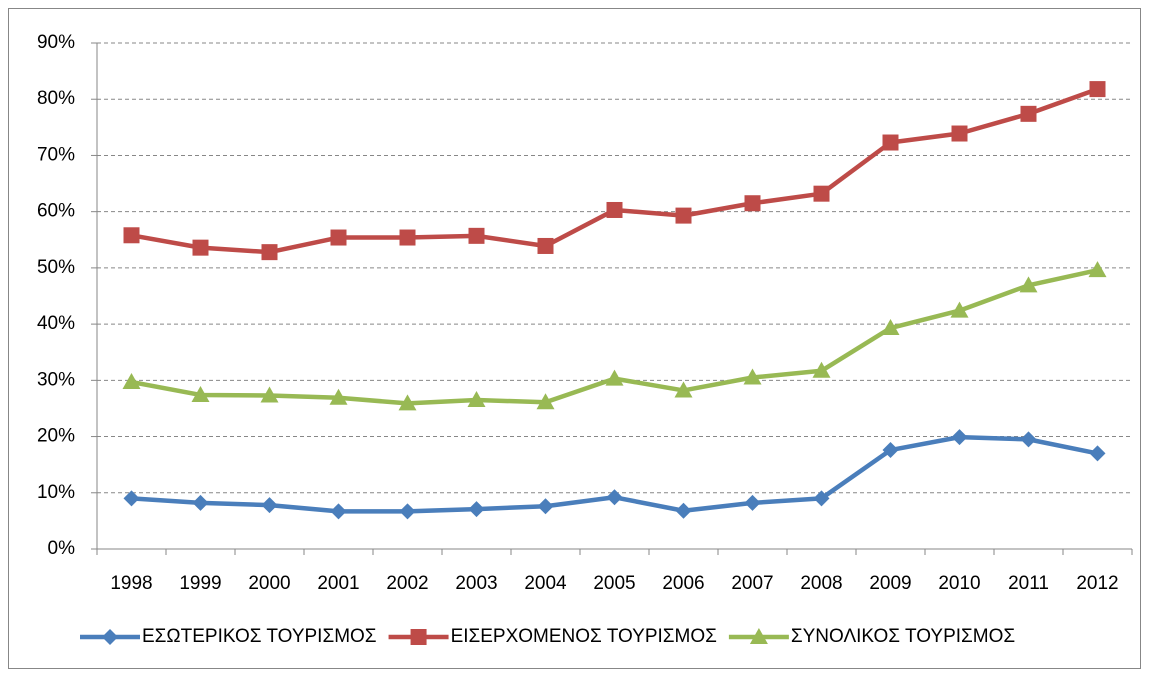 This screenshot has width=1149, height=673. I want to click on x-tick-label: 2009, so click(890, 583).